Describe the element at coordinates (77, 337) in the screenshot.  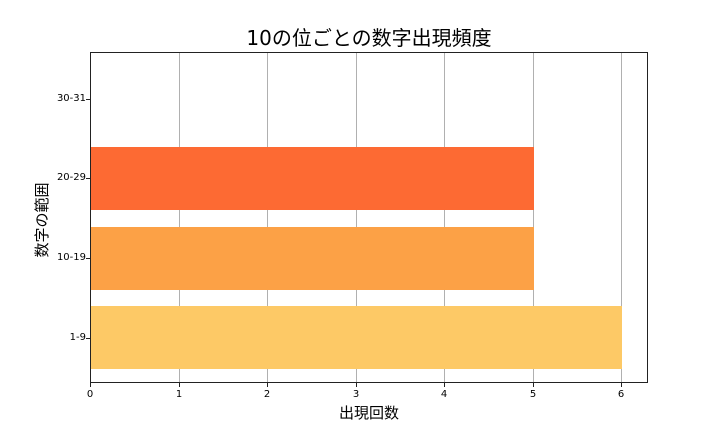
I see `ytick-label: 1-9` at that location.